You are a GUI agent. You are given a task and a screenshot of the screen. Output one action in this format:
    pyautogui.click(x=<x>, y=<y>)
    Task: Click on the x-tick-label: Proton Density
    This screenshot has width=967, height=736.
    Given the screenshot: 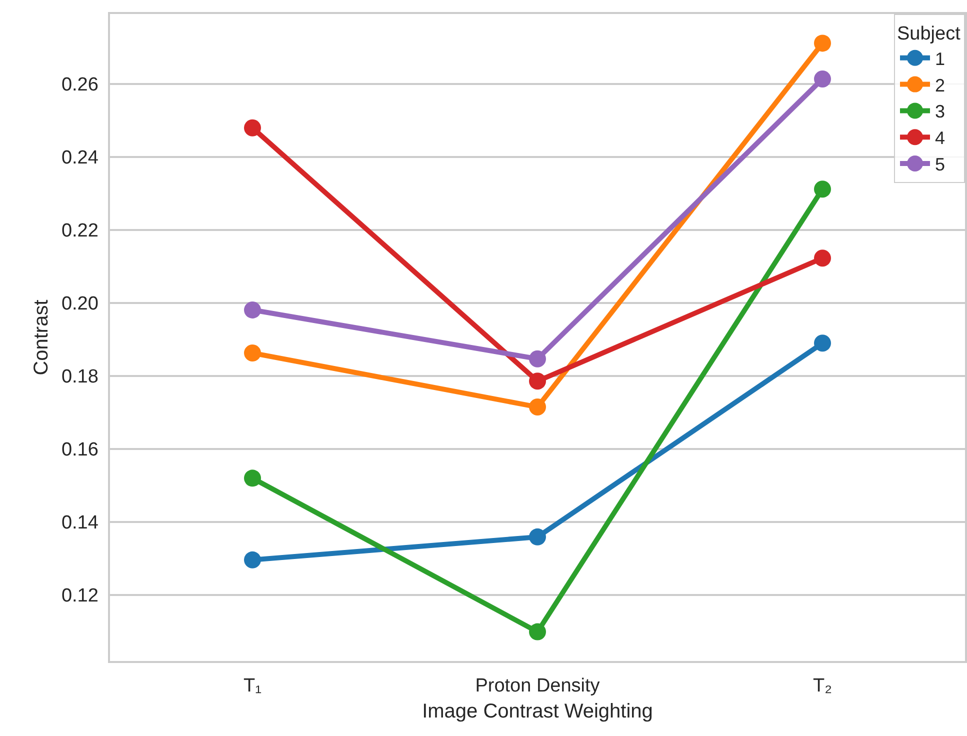 What is the action you would take?
    pyautogui.click(x=537, y=686)
    